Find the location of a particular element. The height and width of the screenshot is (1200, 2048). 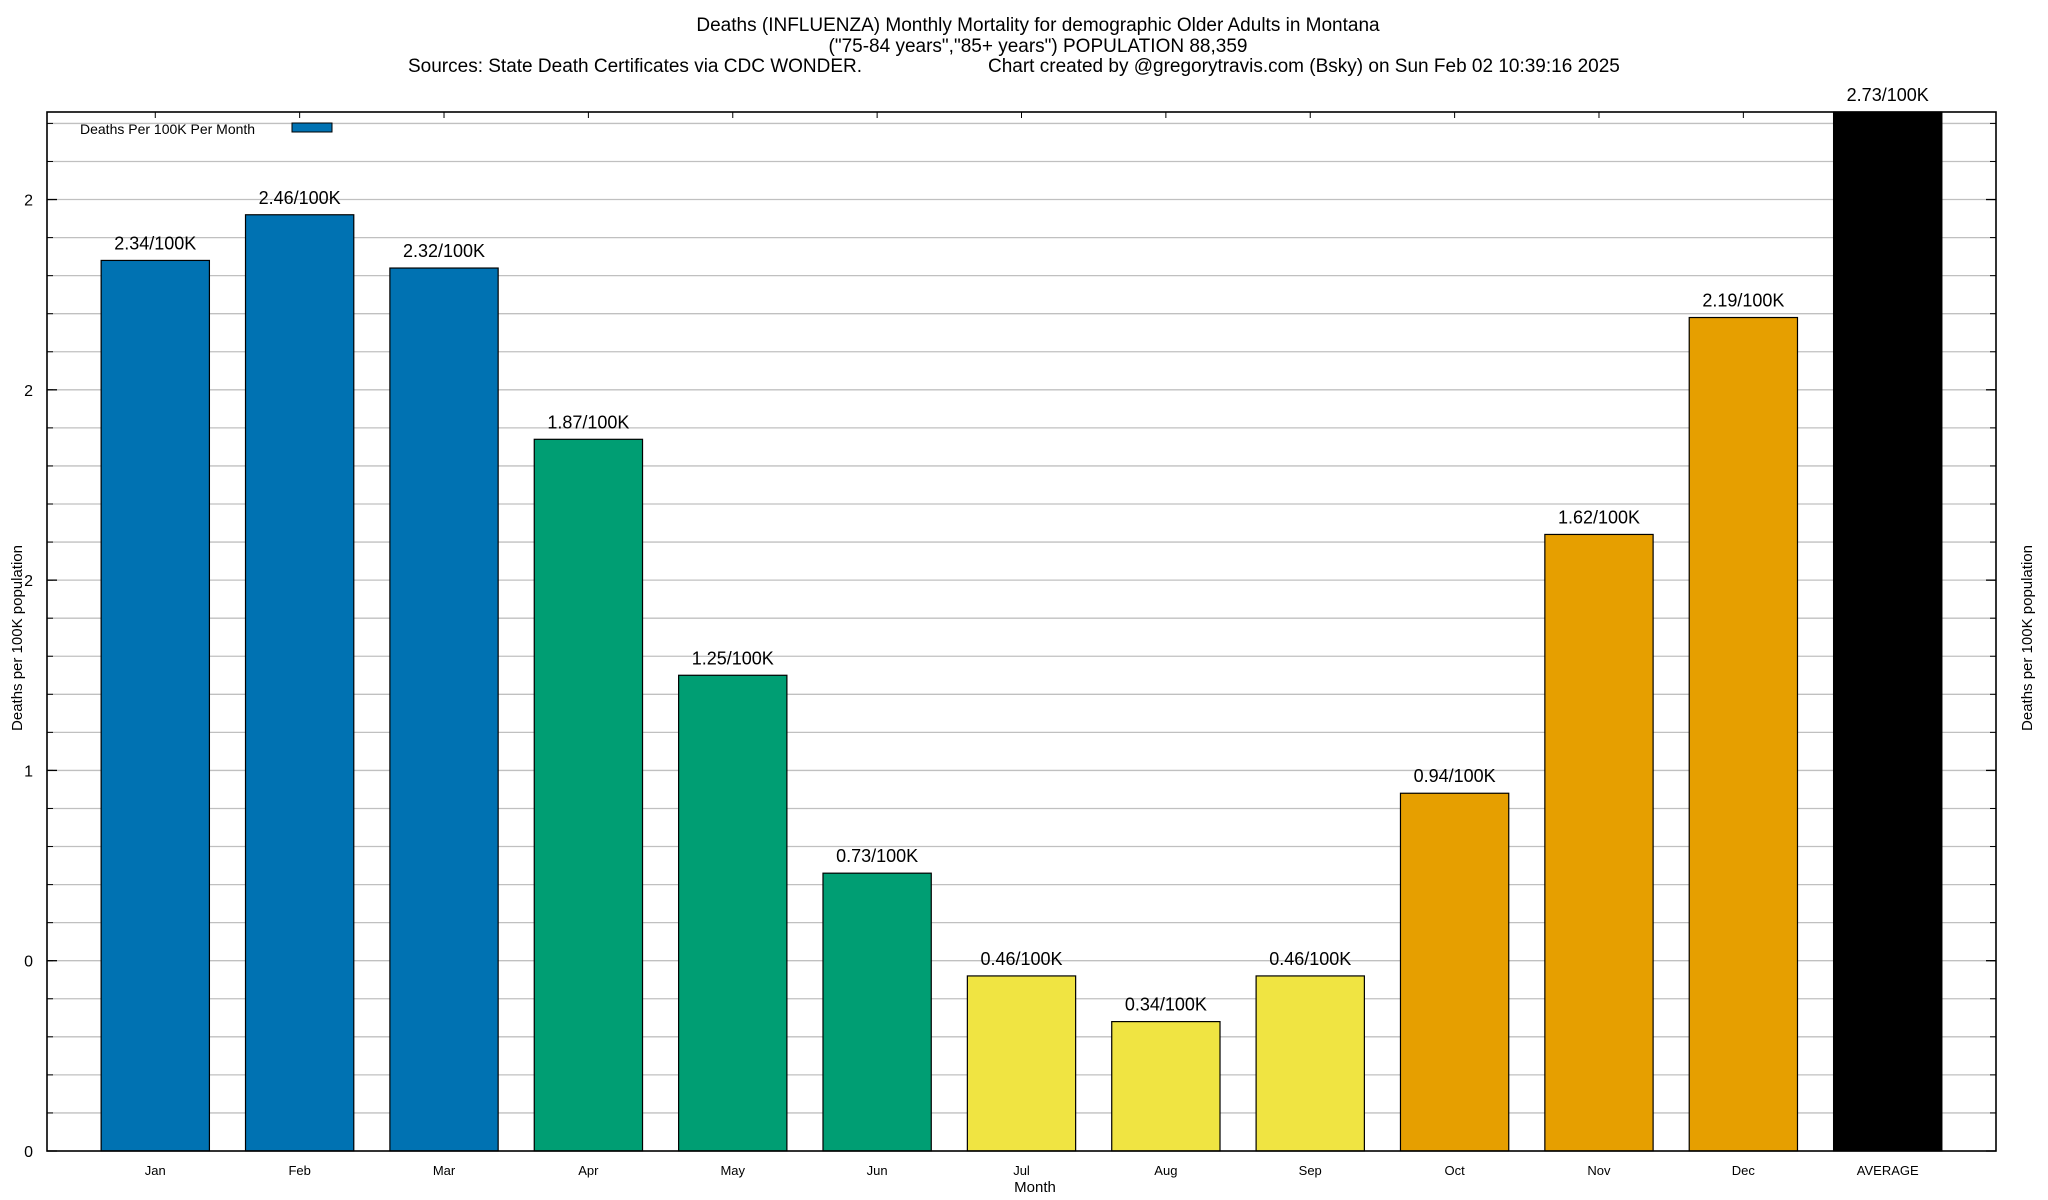

data-label-aug: 0.34/100K is located at coordinates (1166, 1005).